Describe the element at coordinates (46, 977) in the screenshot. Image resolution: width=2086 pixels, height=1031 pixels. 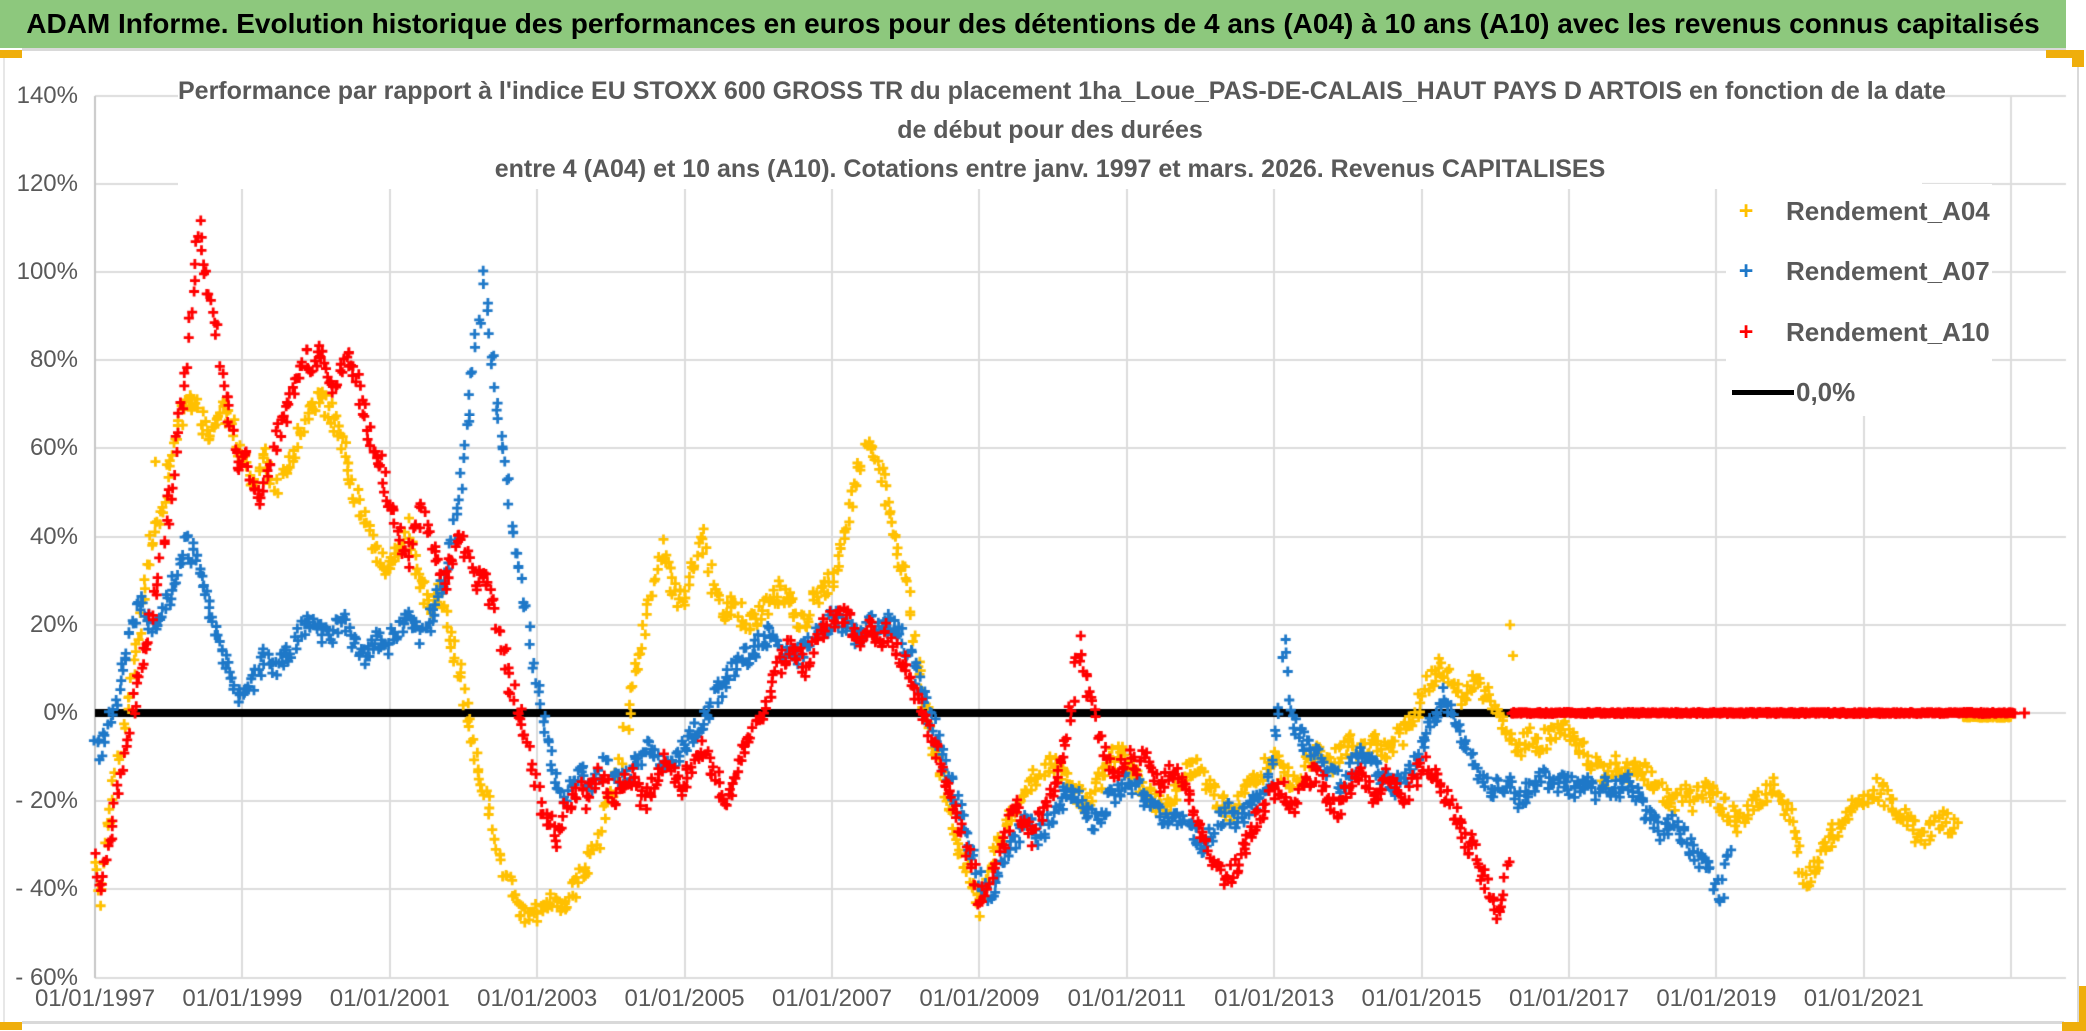
I see `y-tick-label: - 60%` at that location.